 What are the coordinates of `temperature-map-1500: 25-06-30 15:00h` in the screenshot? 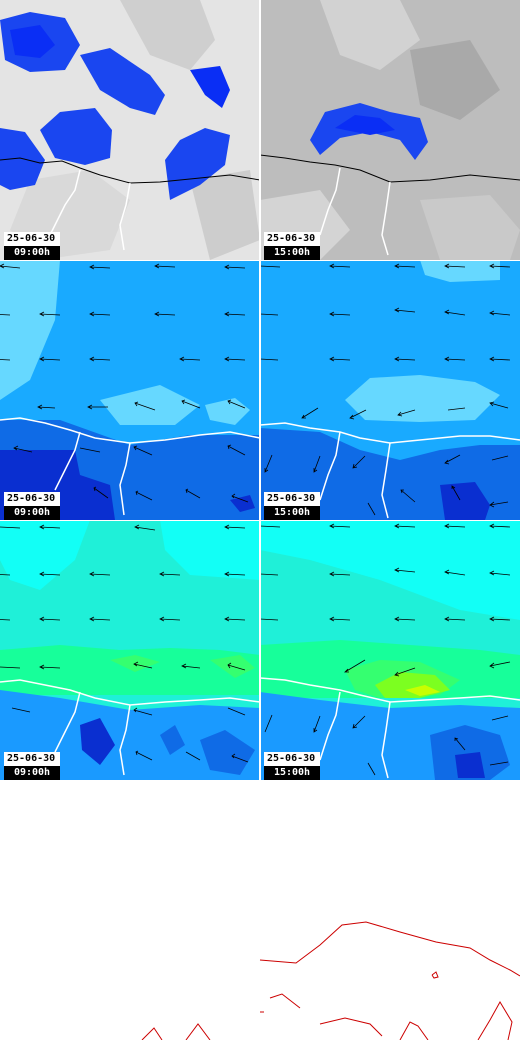 It's located at (390, 650).